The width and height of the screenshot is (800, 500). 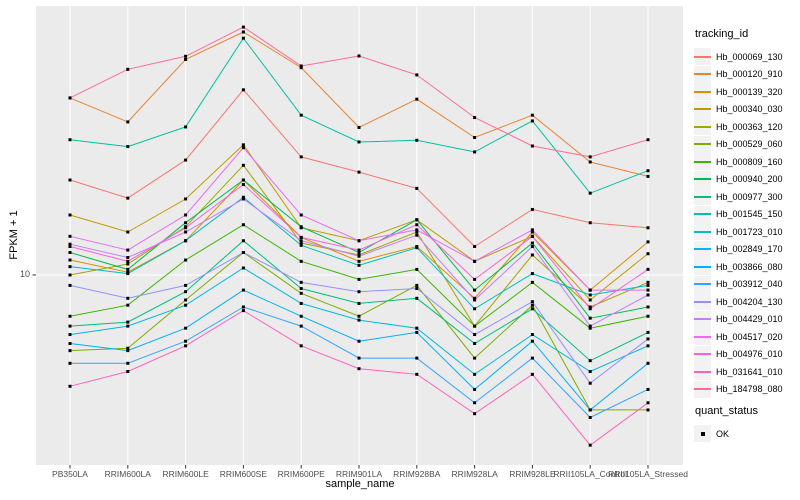 What do you see at coordinates (749, 214) in the screenshot?
I see `legend-item-label: Hb_001545_150` at bounding box center [749, 214].